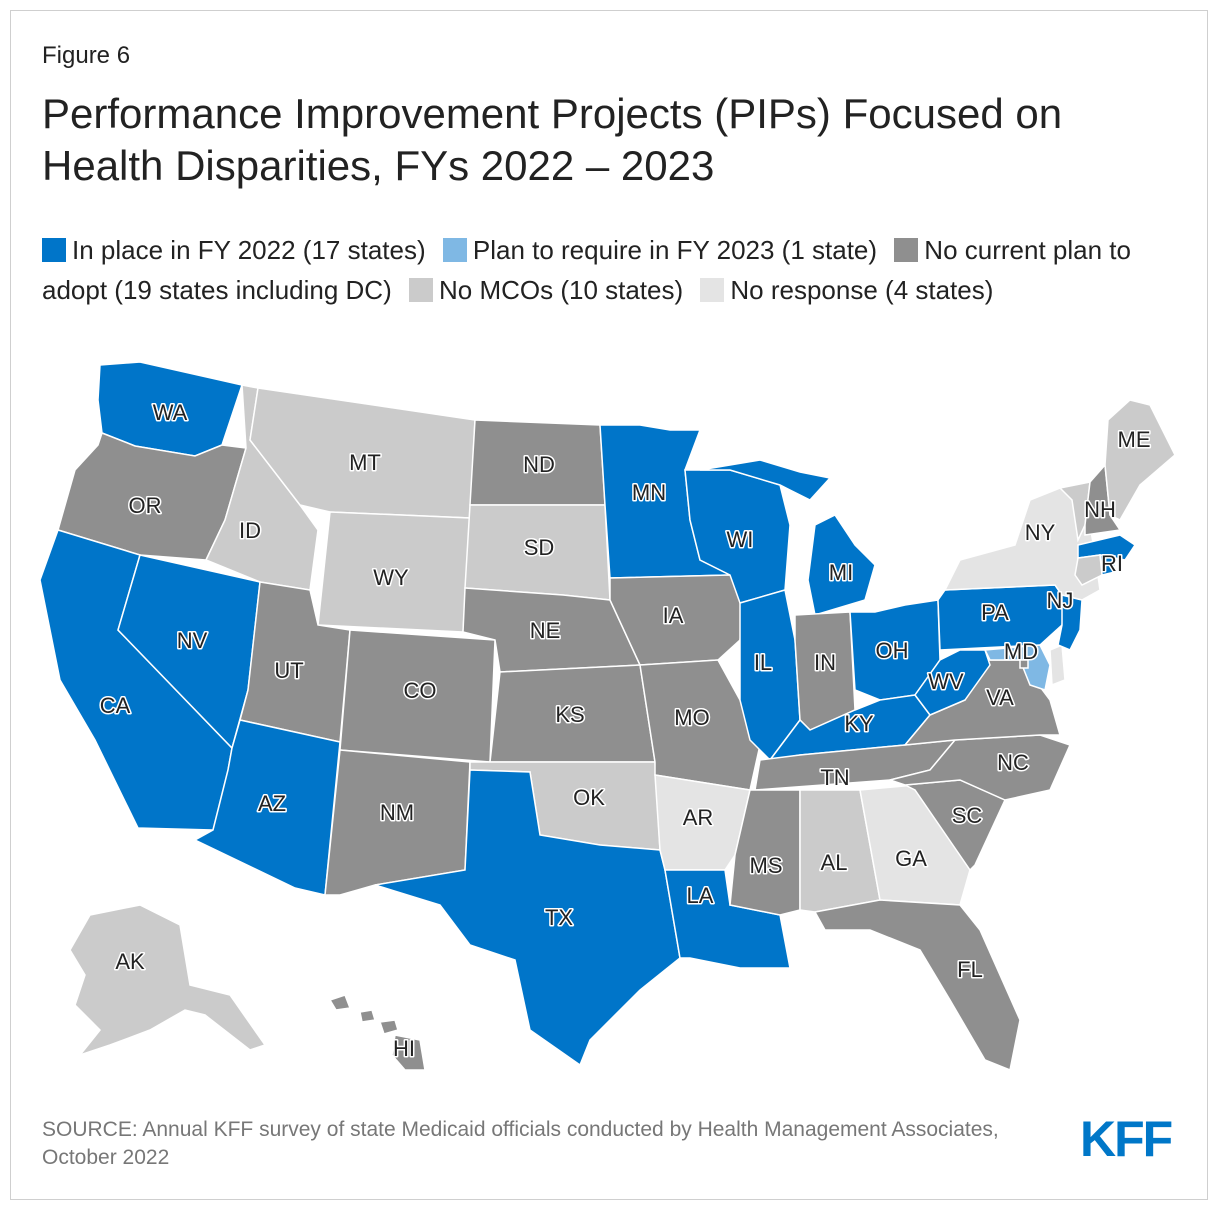  I want to click on state-LA, so click(727, 919).